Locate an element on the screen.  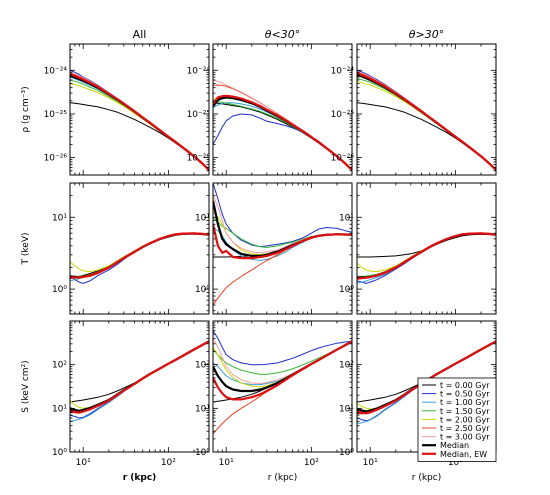
column-title: θ>30° is located at coordinates (426, 34).